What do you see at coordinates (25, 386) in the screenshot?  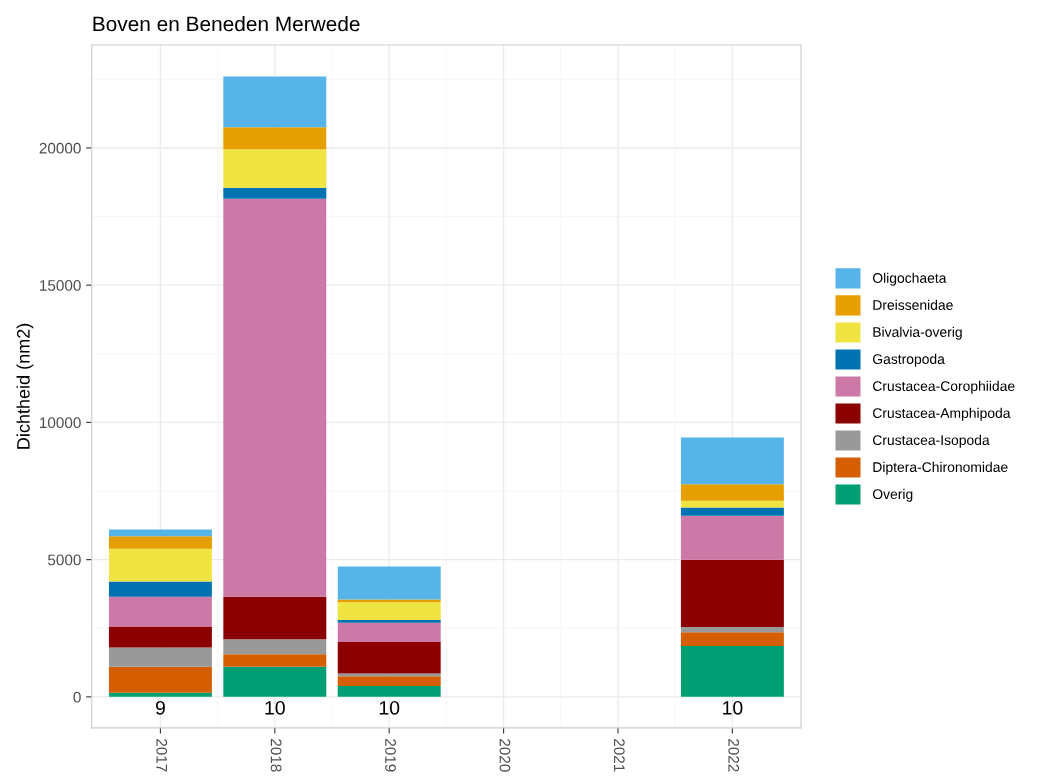 I see `y-axis-title: Dichtheid (nm2)` at bounding box center [25, 386].